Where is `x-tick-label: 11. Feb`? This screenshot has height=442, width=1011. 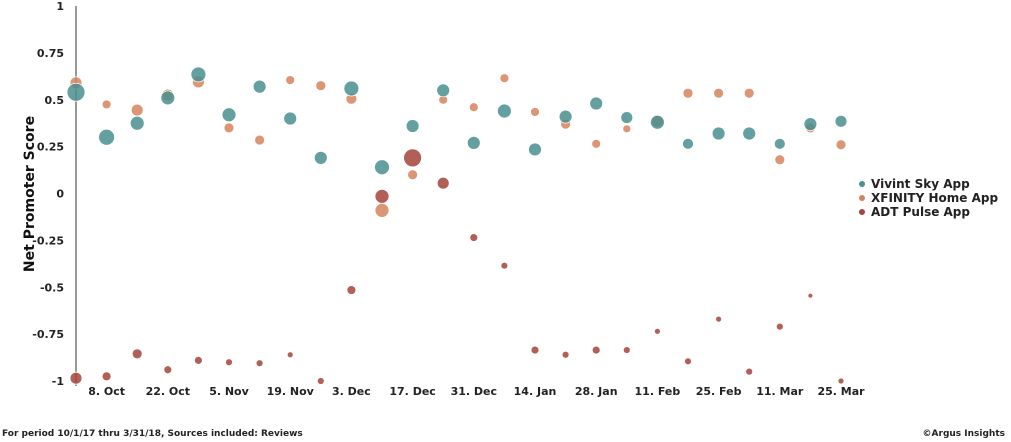 x-tick-label: 11. Feb is located at coordinates (658, 391).